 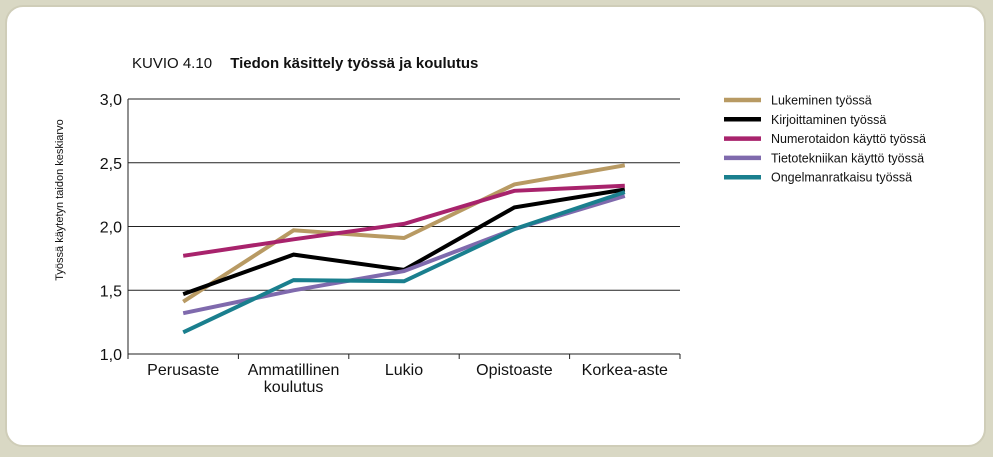 What do you see at coordinates (514, 370) in the screenshot?
I see `x-tick-label: Opistoaste` at bounding box center [514, 370].